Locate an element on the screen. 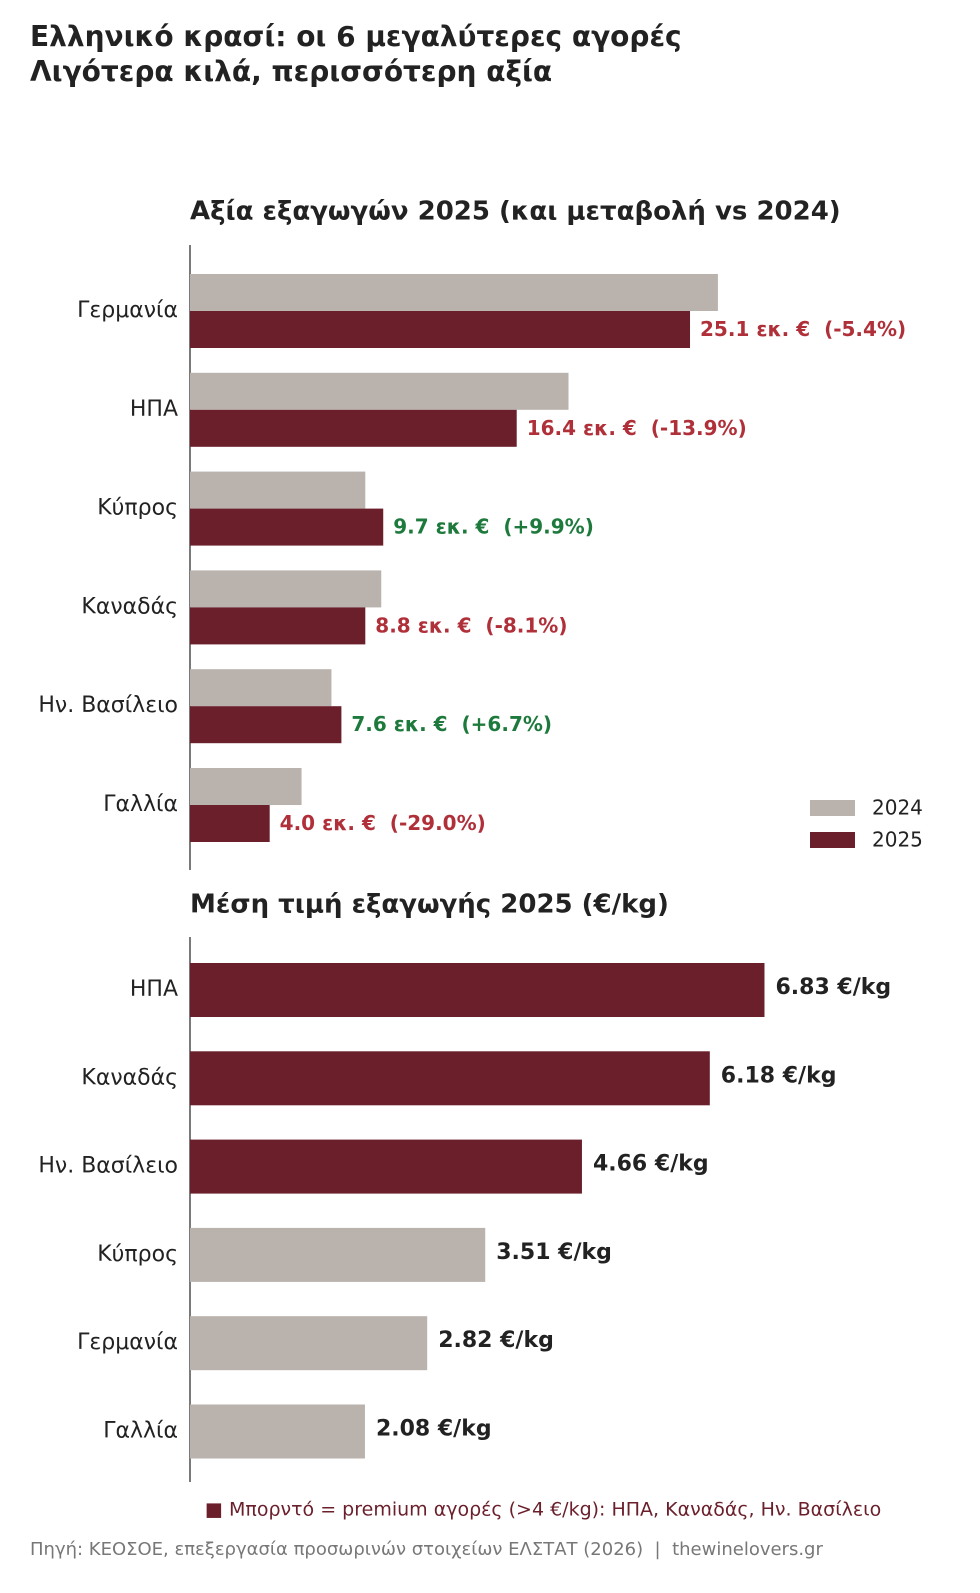 This screenshot has width=980, height=1593. value-label: 9.7 εκ. € (+9.9%) is located at coordinates (493, 527).